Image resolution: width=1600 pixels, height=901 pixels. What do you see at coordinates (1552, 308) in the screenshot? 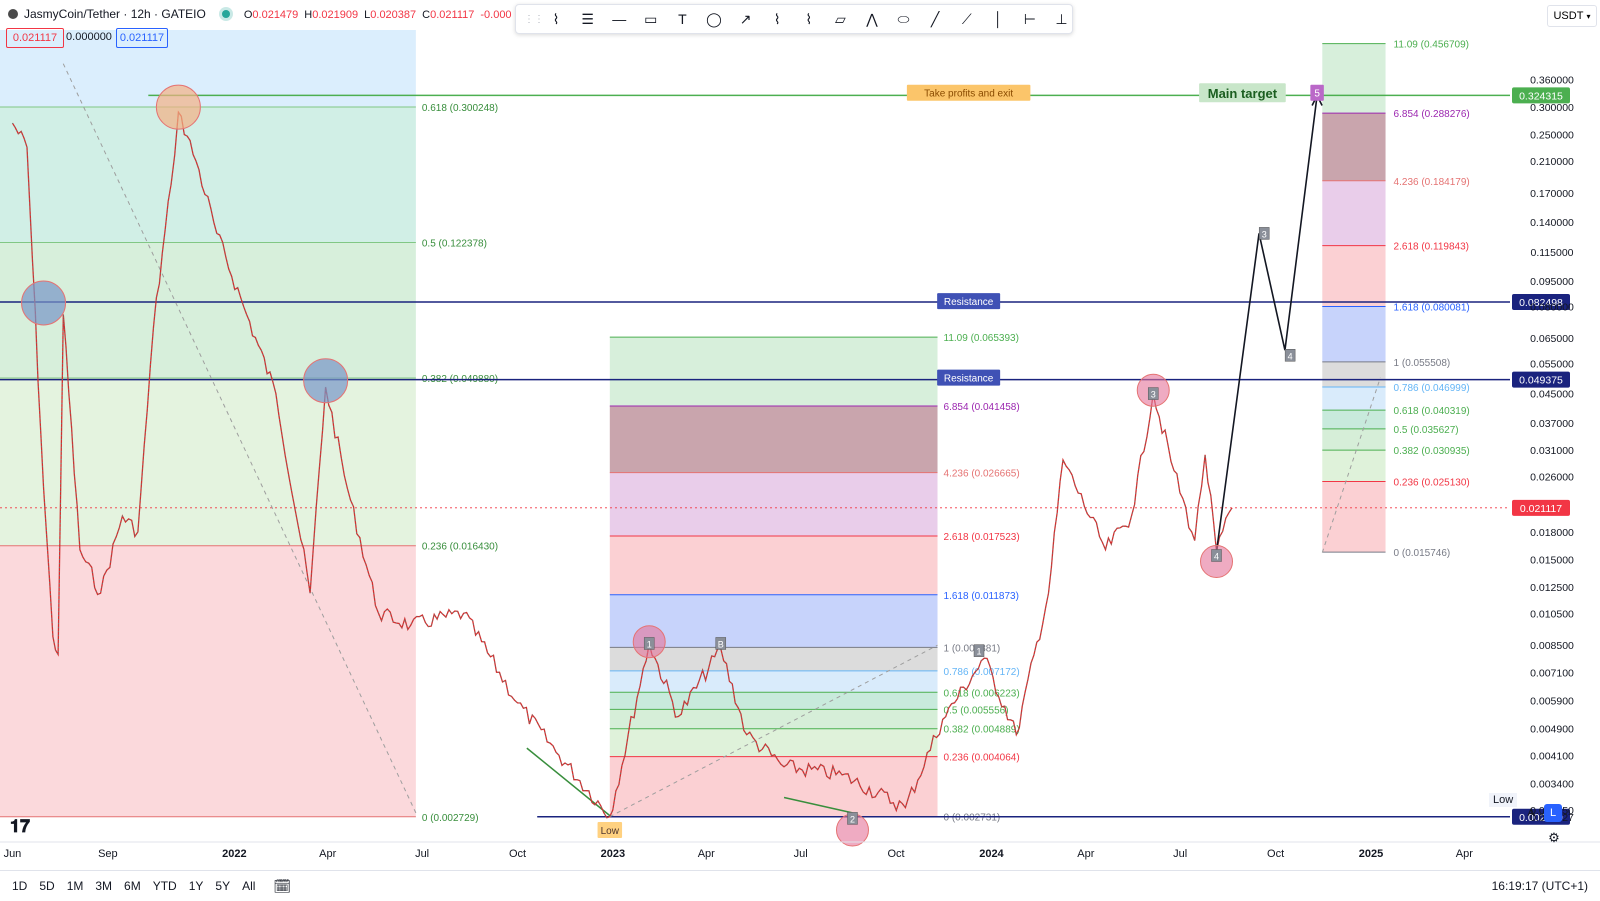
I see `price-axis-tick: 0.080000` at bounding box center [1552, 308].